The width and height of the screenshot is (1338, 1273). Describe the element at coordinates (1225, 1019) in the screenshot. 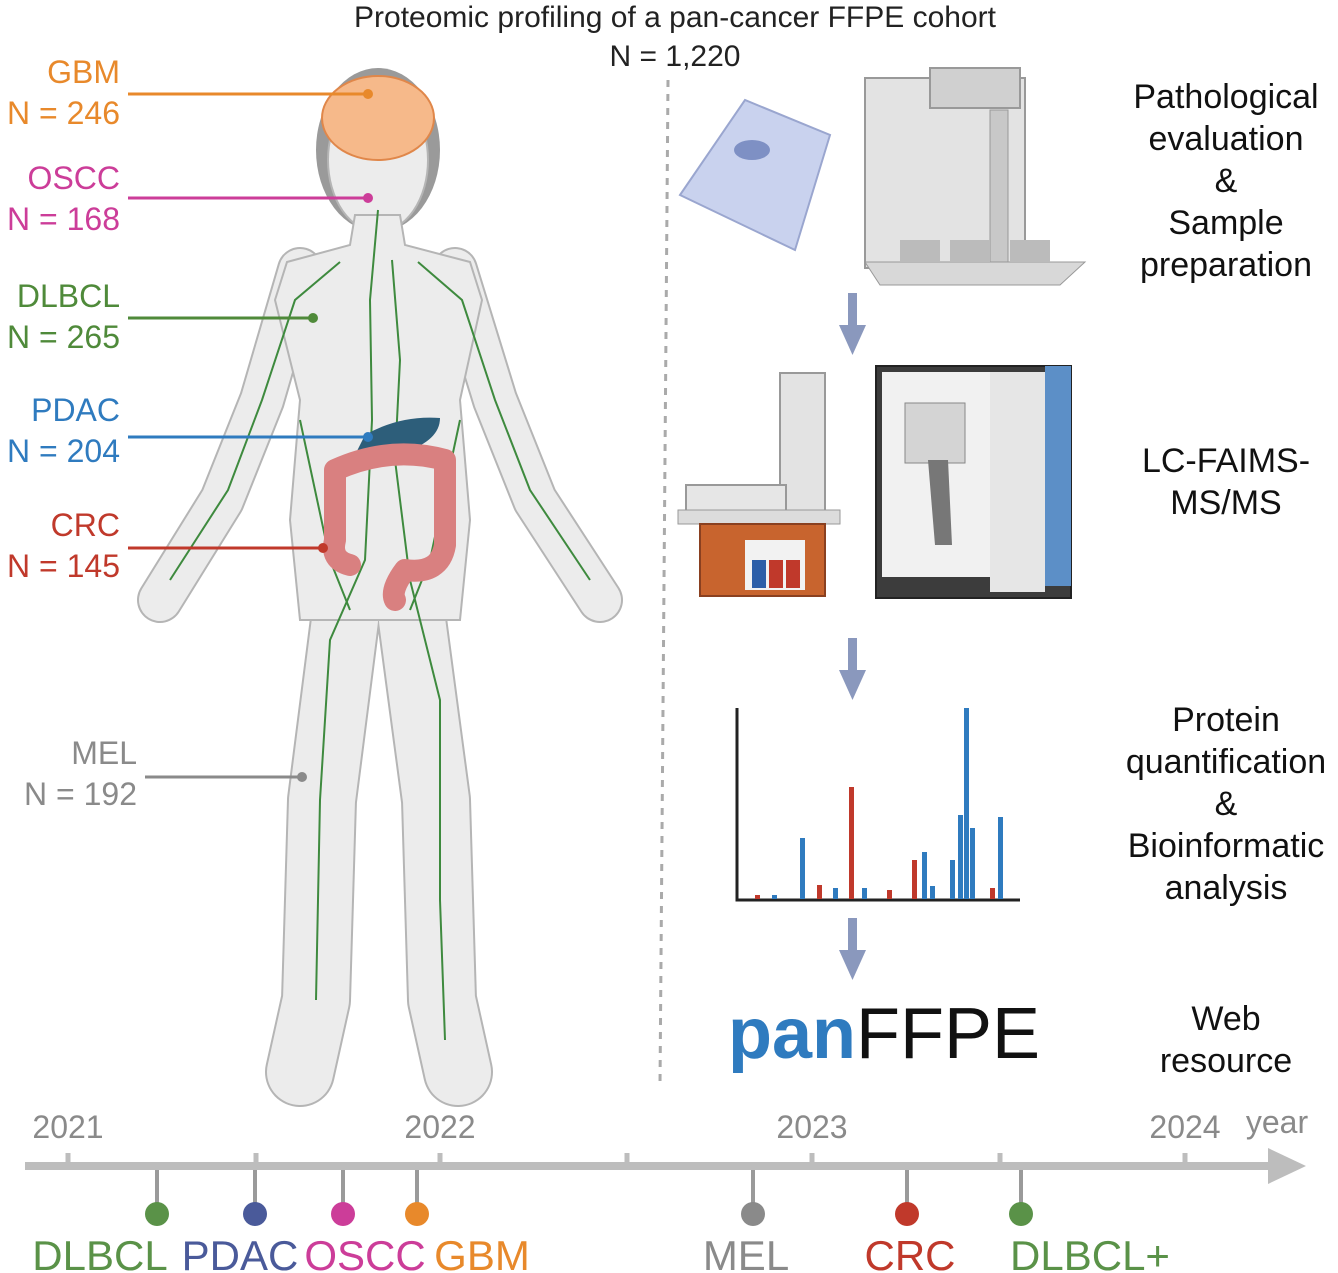

I see `workflow-label: Web` at that location.